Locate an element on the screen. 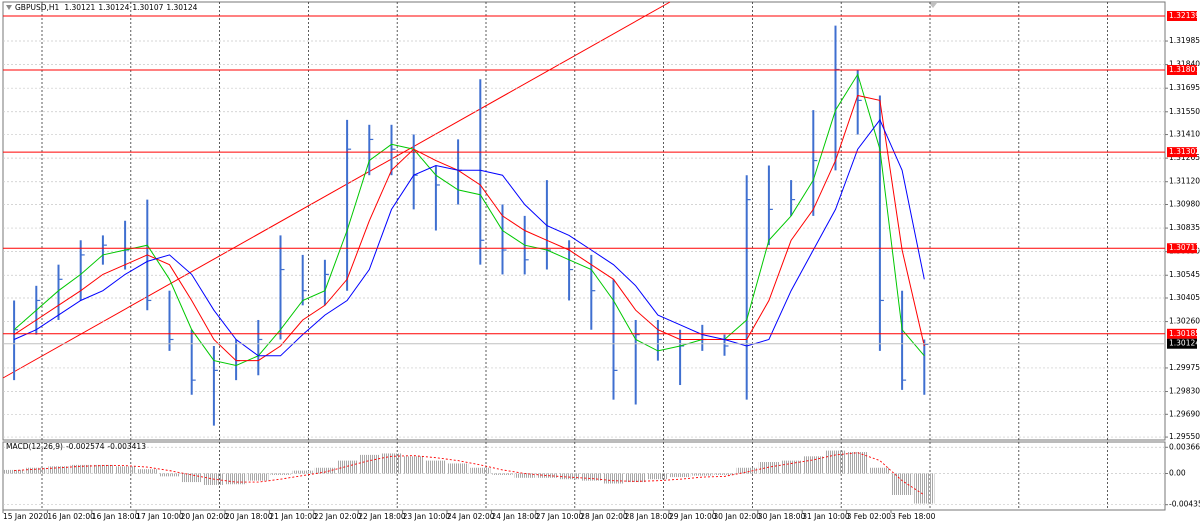  y-tick-label: 1.29975 is located at coordinates (1184, 367).